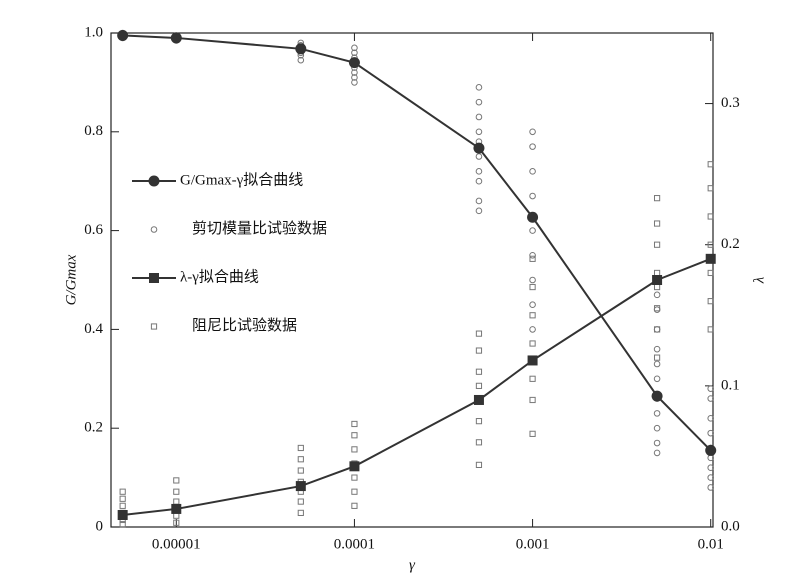 The image size is (798, 584). What do you see at coordinates (354, 544) in the screenshot?
I see `x-tick-label: 0.0001` at bounding box center [354, 544].